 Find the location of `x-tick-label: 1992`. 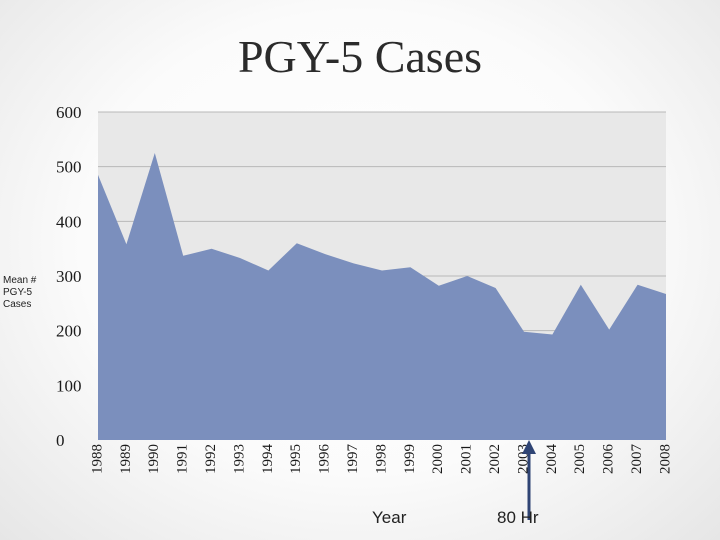

x-tick-label: 1992 is located at coordinates (211, 459).